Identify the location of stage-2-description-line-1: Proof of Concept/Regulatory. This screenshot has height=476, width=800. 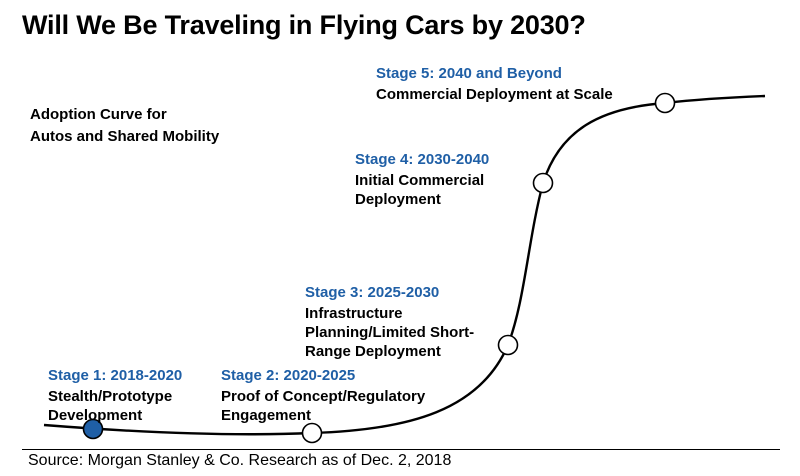
(323, 396).